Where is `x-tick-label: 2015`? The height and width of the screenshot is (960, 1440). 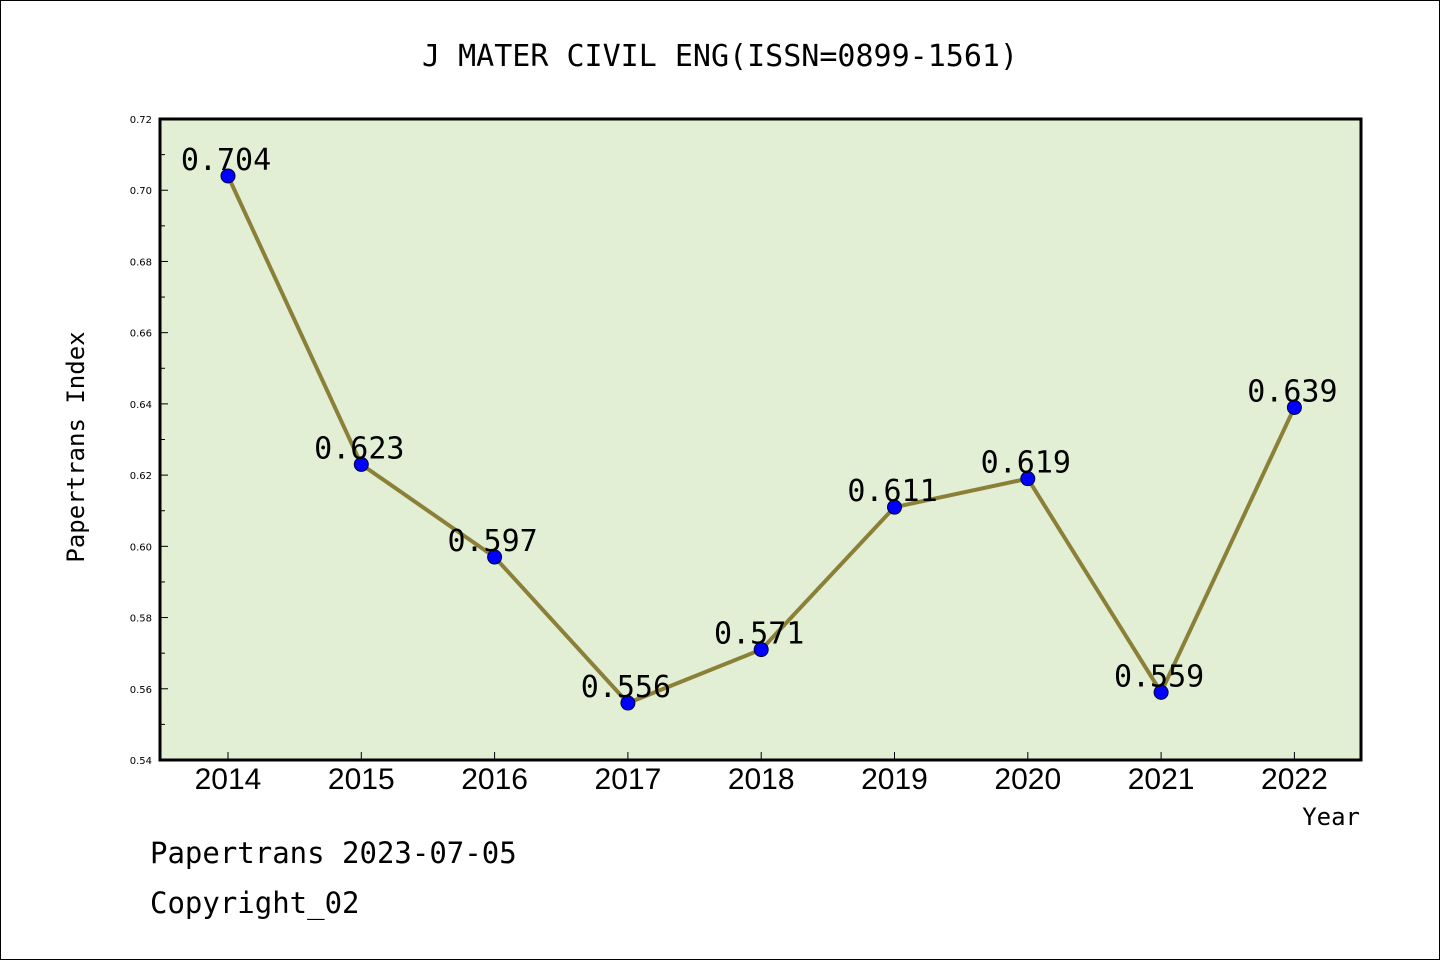 x-tick-label: 2015 is located at coordinates (361, 779).